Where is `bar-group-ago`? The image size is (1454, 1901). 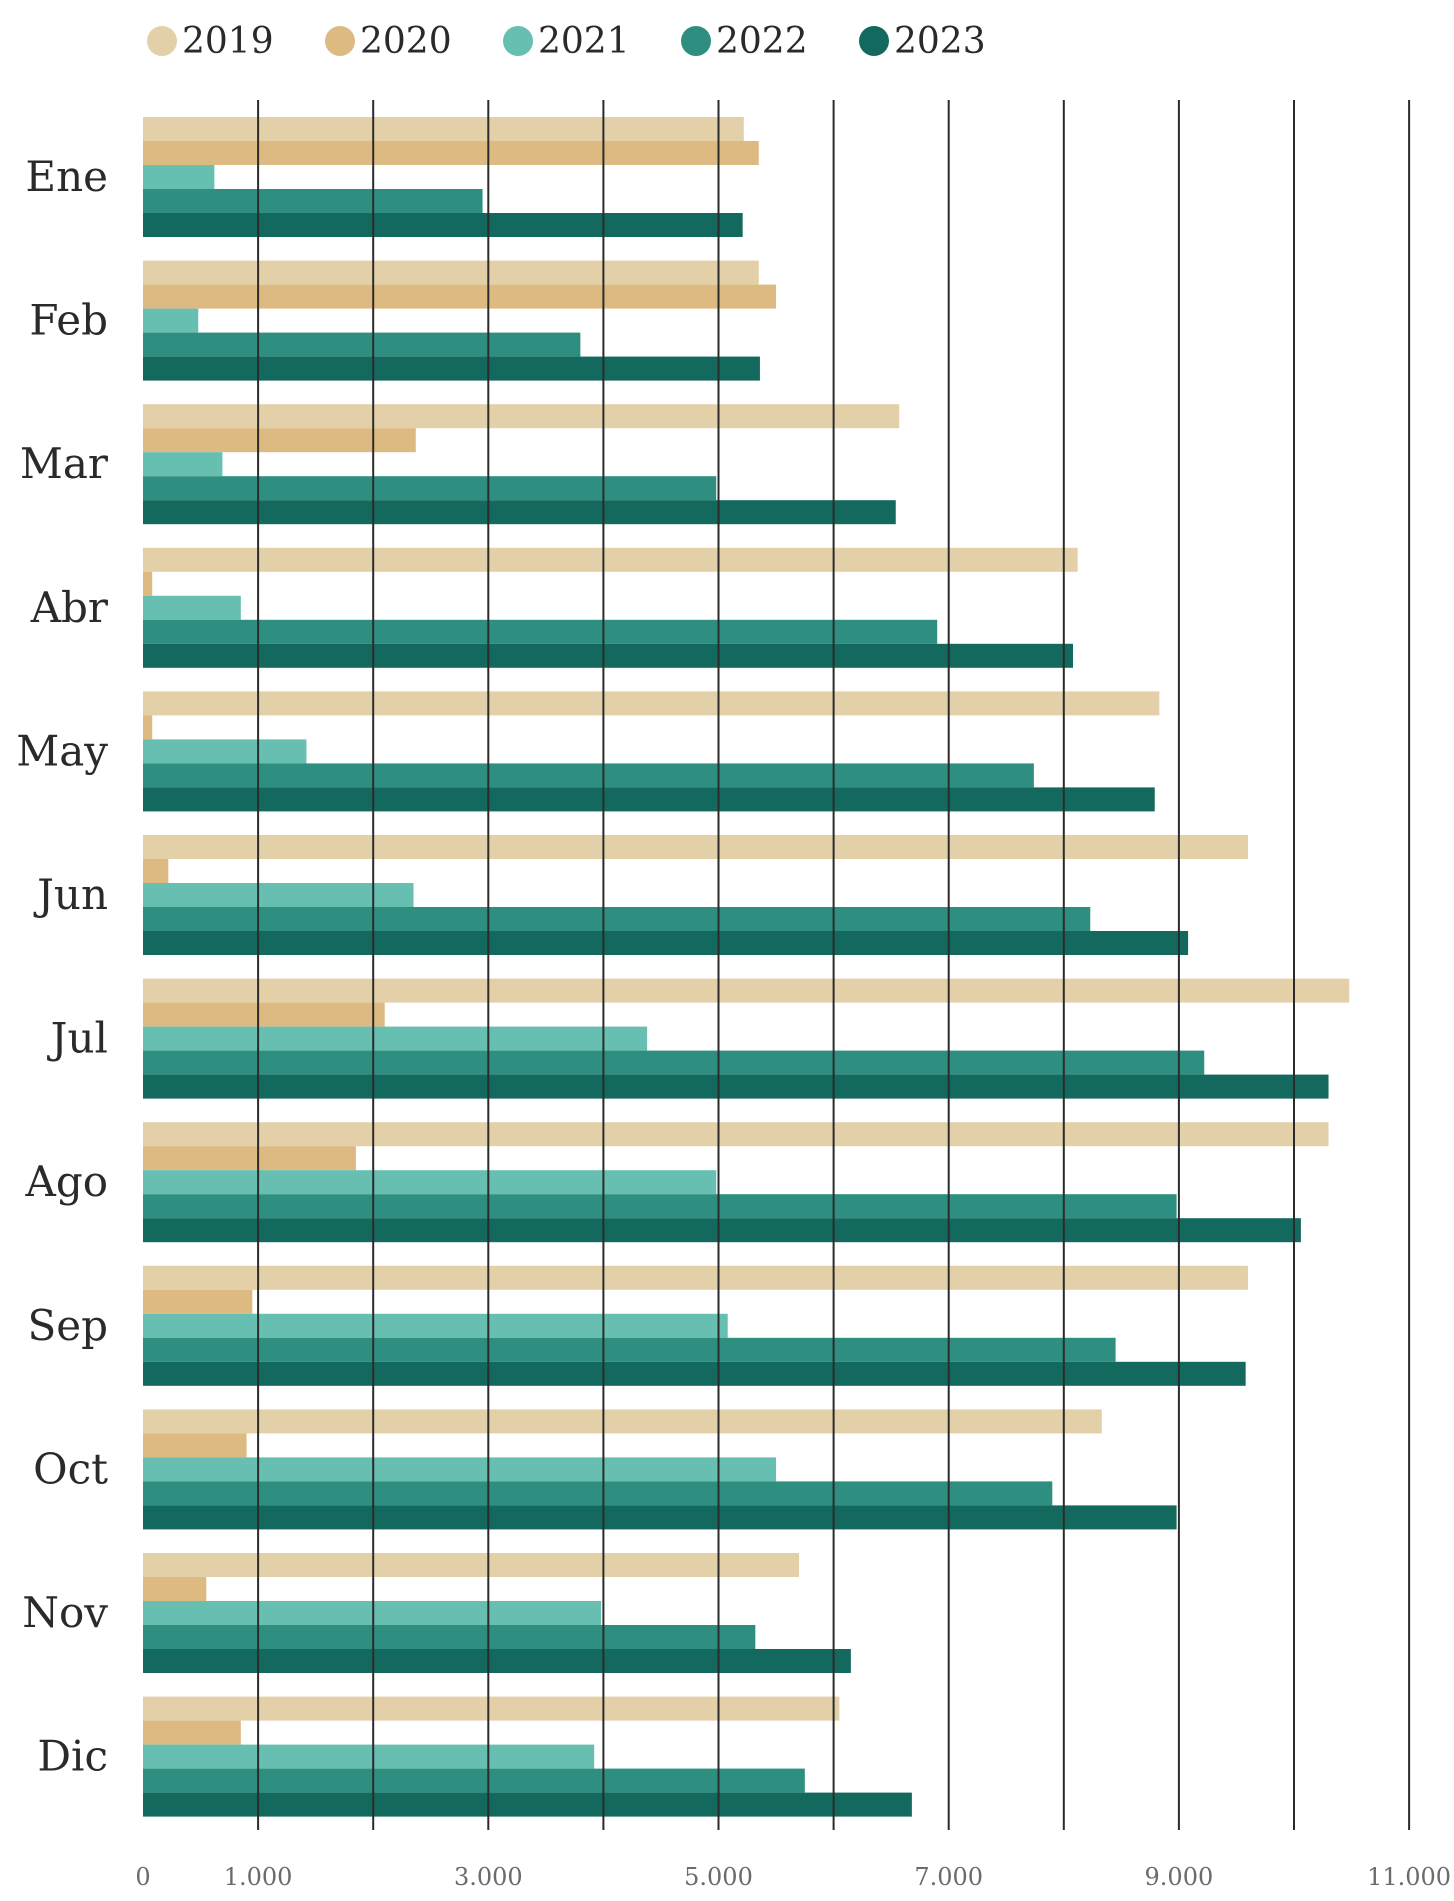
bar-group-ago is located at coordinates (736, 1182).